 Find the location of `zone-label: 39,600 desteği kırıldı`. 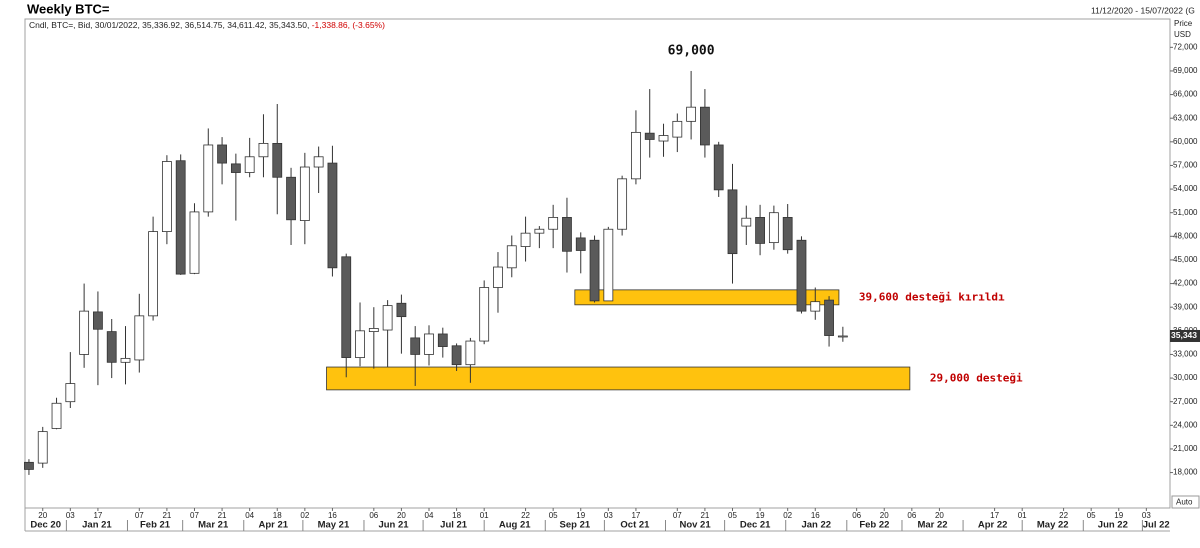

zone-label: 39,600 desteği kırıldı is located at coordinates (932, 296).